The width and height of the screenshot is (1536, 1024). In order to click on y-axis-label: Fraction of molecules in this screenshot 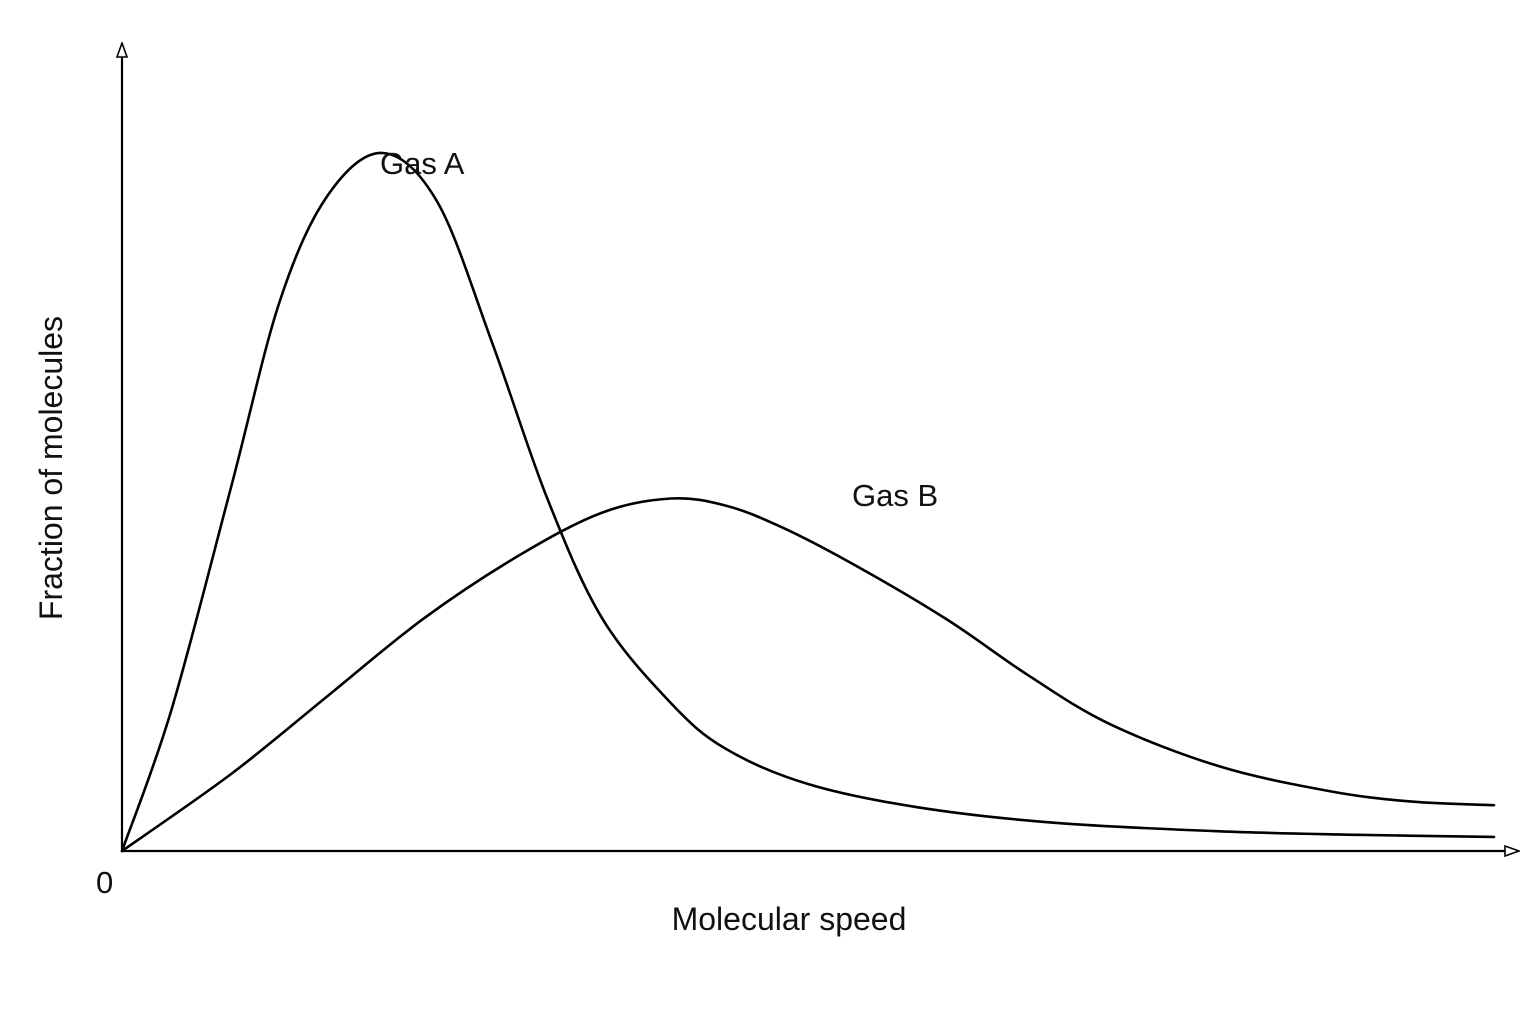, I will do `click(51, 468)`.